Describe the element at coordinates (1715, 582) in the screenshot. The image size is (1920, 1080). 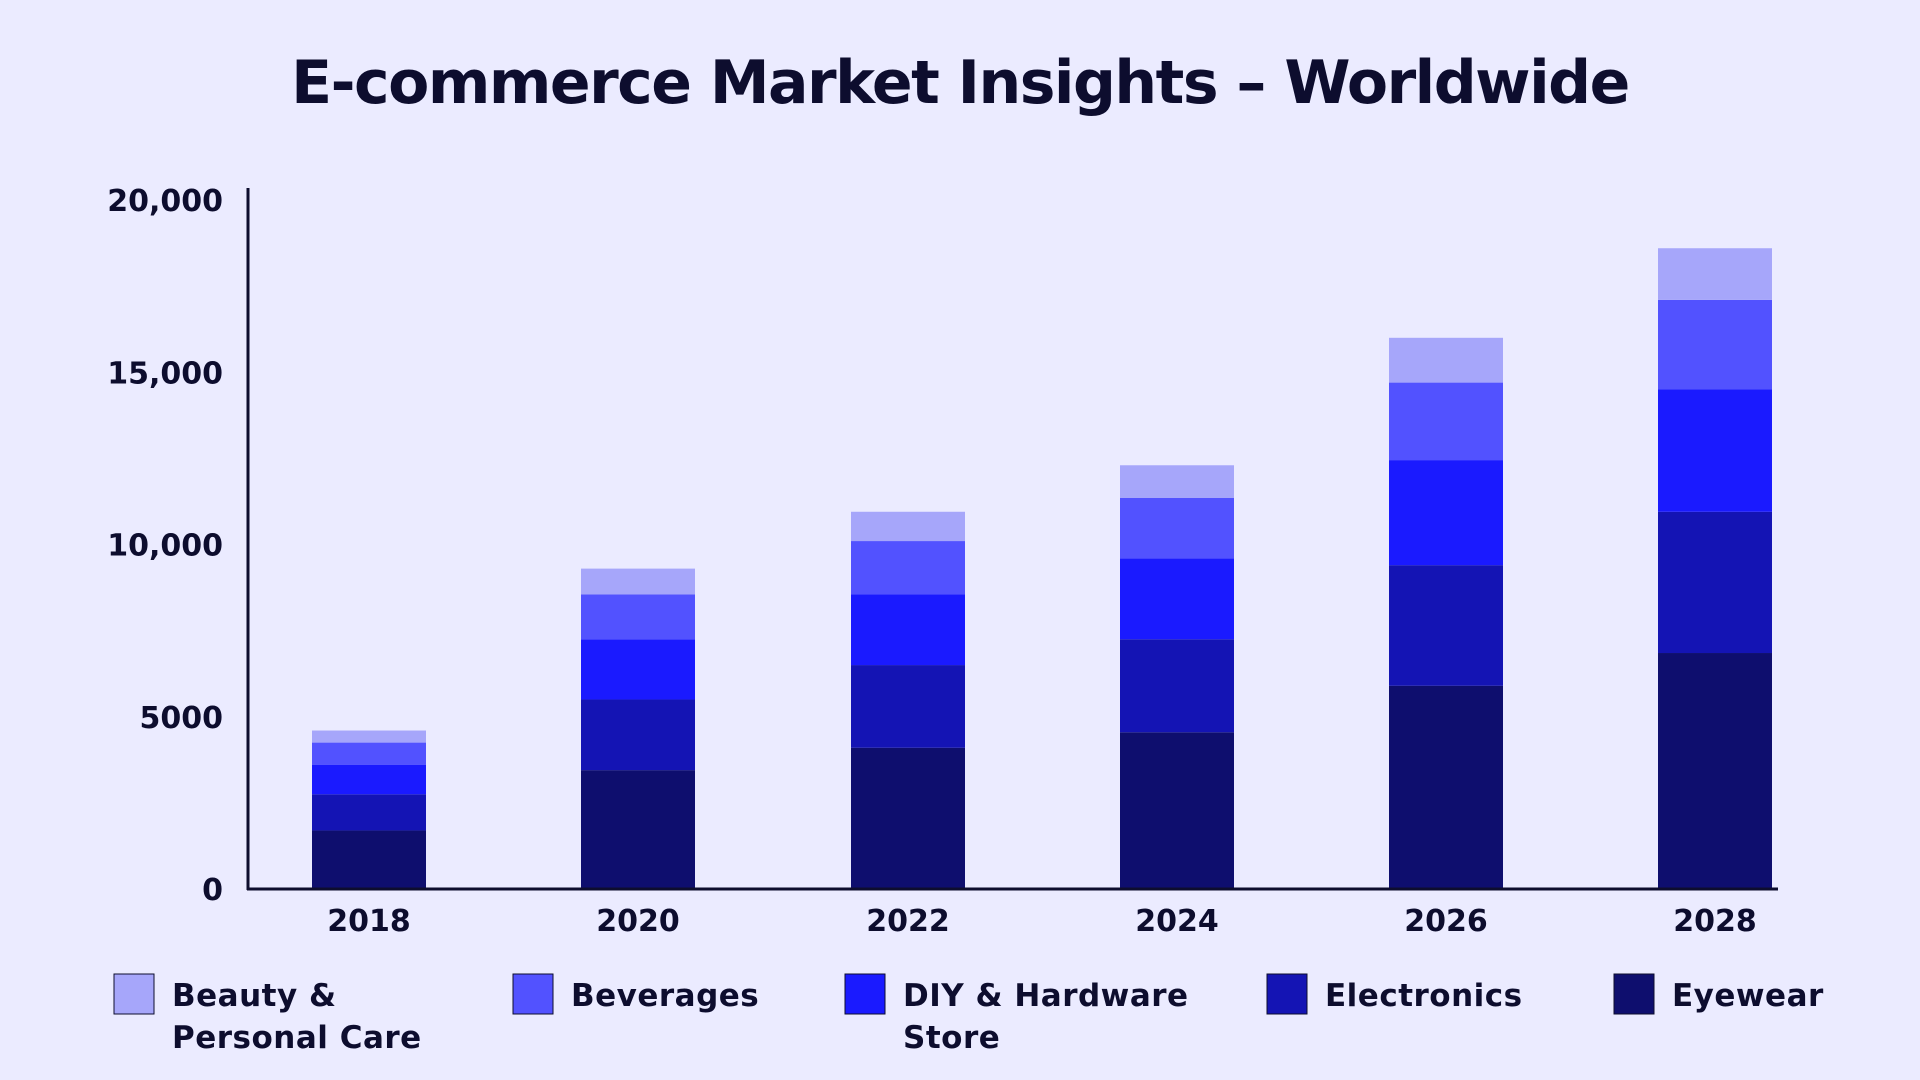
I see `bar-2028-electronics` at that location.